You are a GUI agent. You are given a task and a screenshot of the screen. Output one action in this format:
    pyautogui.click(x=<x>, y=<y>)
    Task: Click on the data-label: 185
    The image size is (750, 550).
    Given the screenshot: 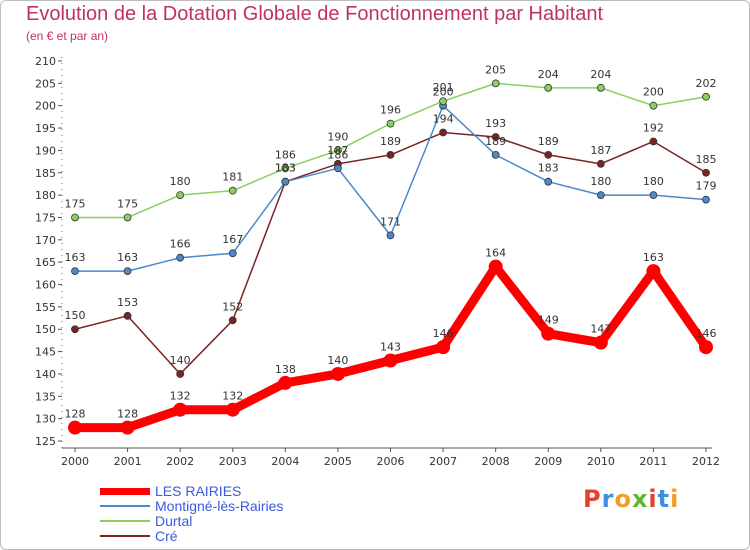 What is the action you would take?
    pyautogui.click(x=706, y=159)
    